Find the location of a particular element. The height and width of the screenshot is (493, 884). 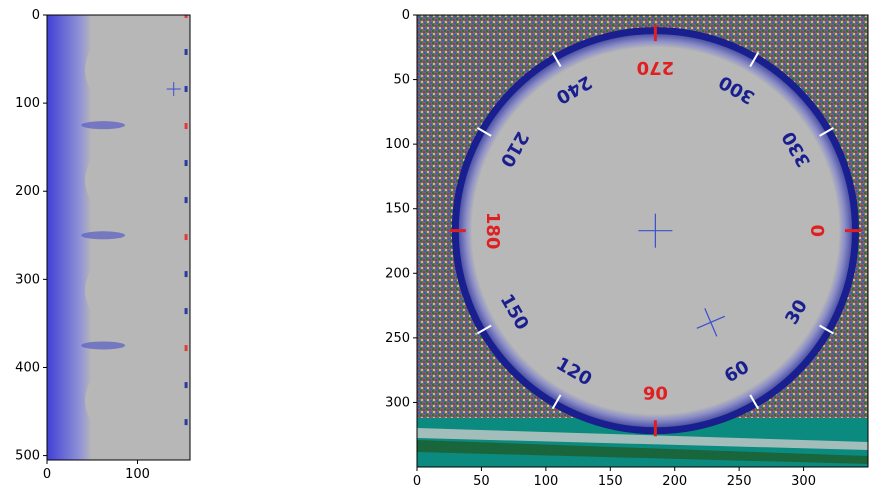

left-axes-frame is located at coordinates (118, 237).